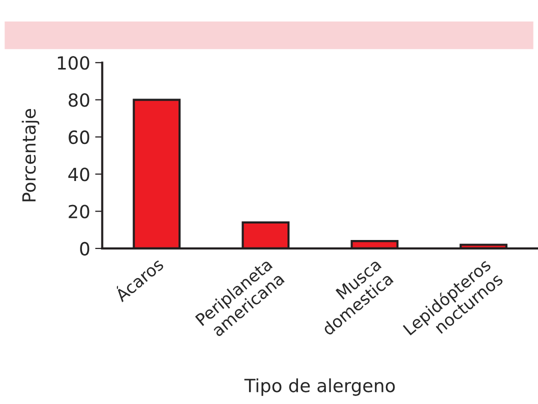  What do you see at coordinates (31, 155) in the screenshot?
I see `y-axis-title: Porcentaje` at bounding box center [31, 155].